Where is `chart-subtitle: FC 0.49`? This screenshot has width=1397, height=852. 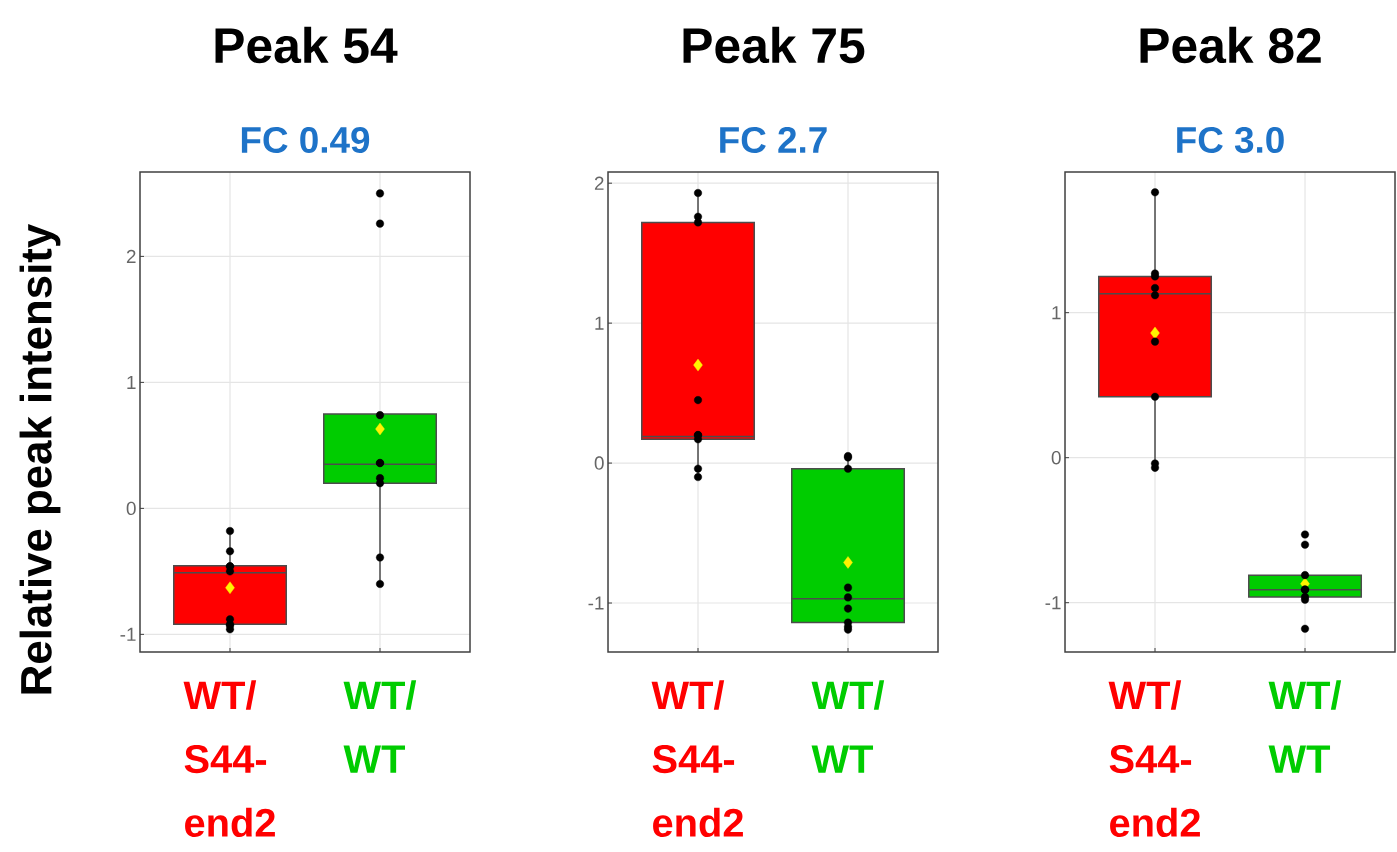 chart-subtitle: FC 0.49 is located at coordinates (305, 140).